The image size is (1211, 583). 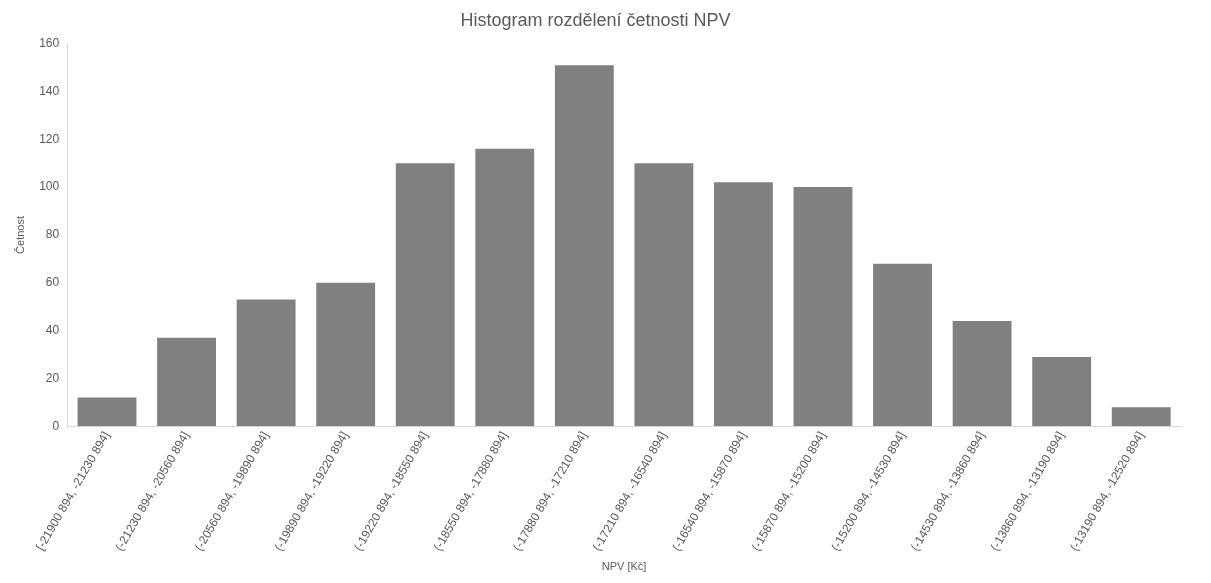 I want to click on y-tick-label: 80, so click(x=52, y=234).